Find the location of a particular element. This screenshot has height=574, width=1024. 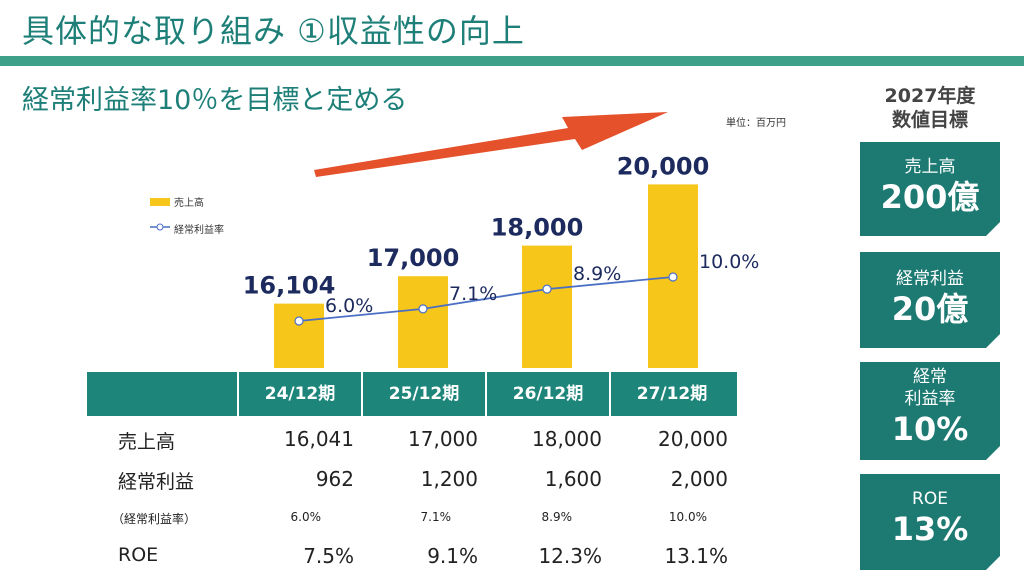

period-header-3: 26/12期 is located at coordinates (548, 394).